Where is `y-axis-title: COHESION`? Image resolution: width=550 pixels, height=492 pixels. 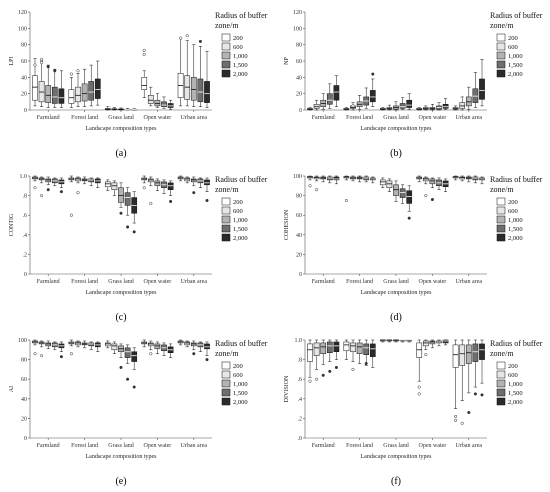
y-axis-title: COHESION is located at coordinates (287, 224).